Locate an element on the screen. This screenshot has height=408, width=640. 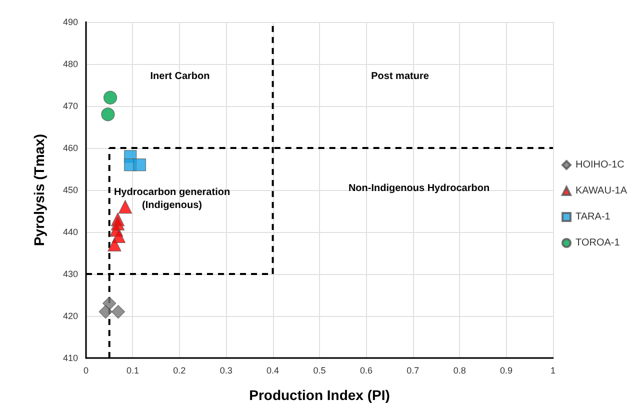
x-tick-label: 0.1 is located at coordinates (132, 371).